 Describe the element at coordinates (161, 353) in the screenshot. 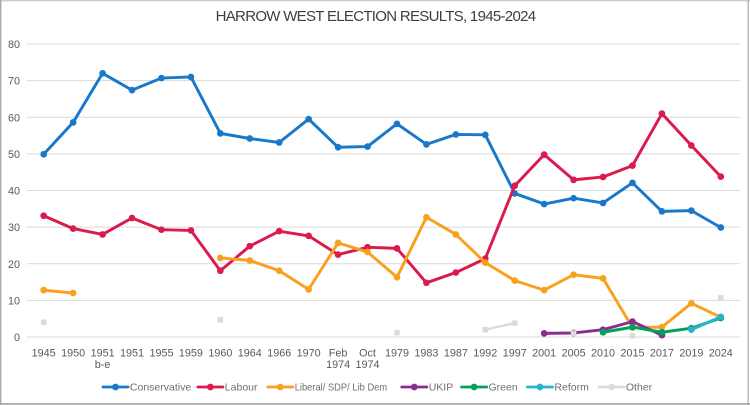

I see `svg-text: 1955` at that location.